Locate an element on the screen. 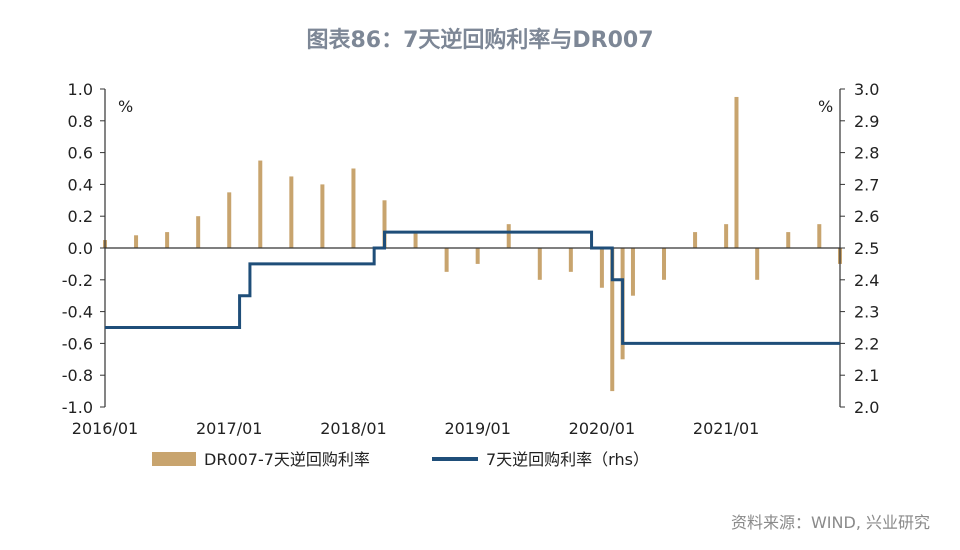  right-axis-unit: % is located at coordinates (825, 106).